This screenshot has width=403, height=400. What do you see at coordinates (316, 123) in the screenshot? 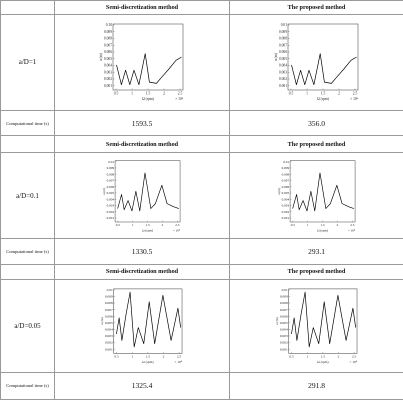
I see `computational-time-value: 356.0` at bounding box center [316, 123].